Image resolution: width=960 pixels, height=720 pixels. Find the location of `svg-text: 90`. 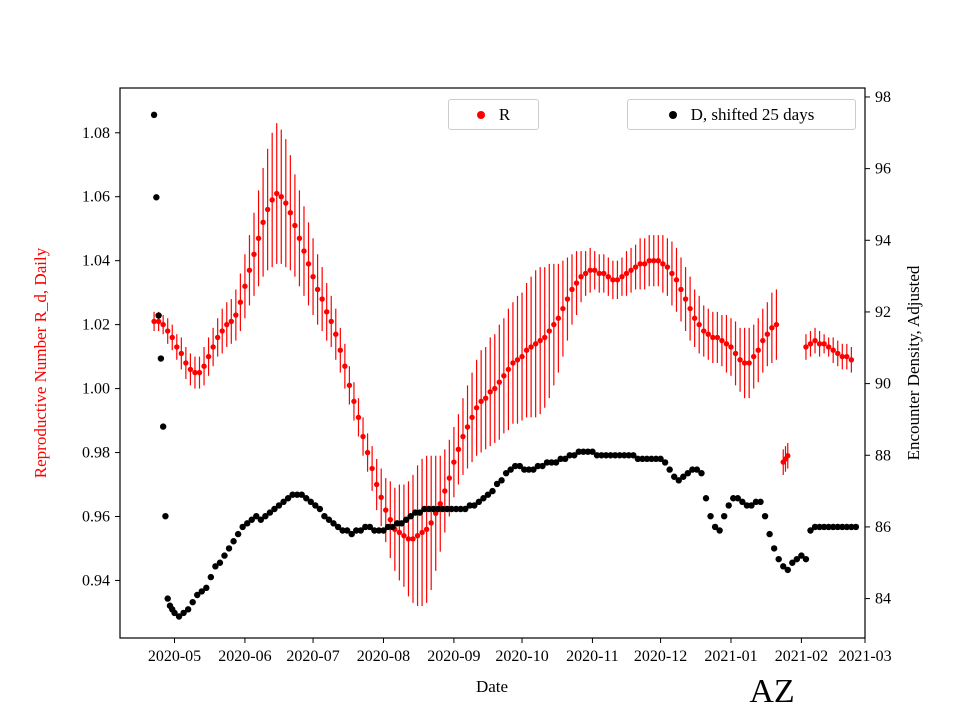

svg-text: 90 is located at coordinates (883, 384).